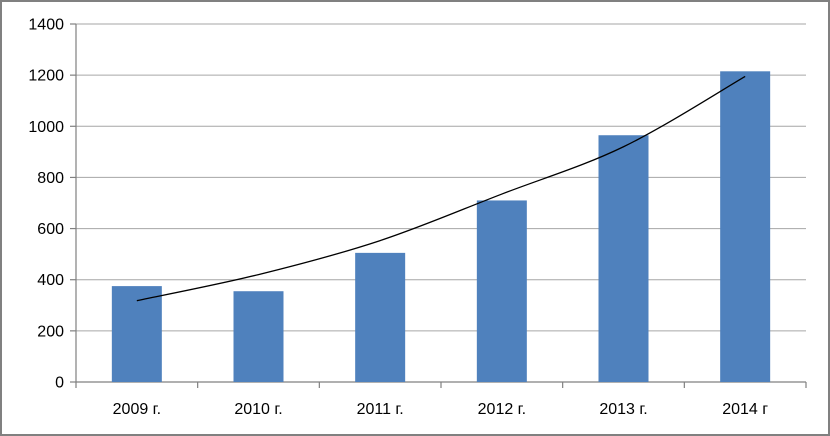 This screenshot has height=436, width=830. I want to click on bar-2011, so click(380, 317).